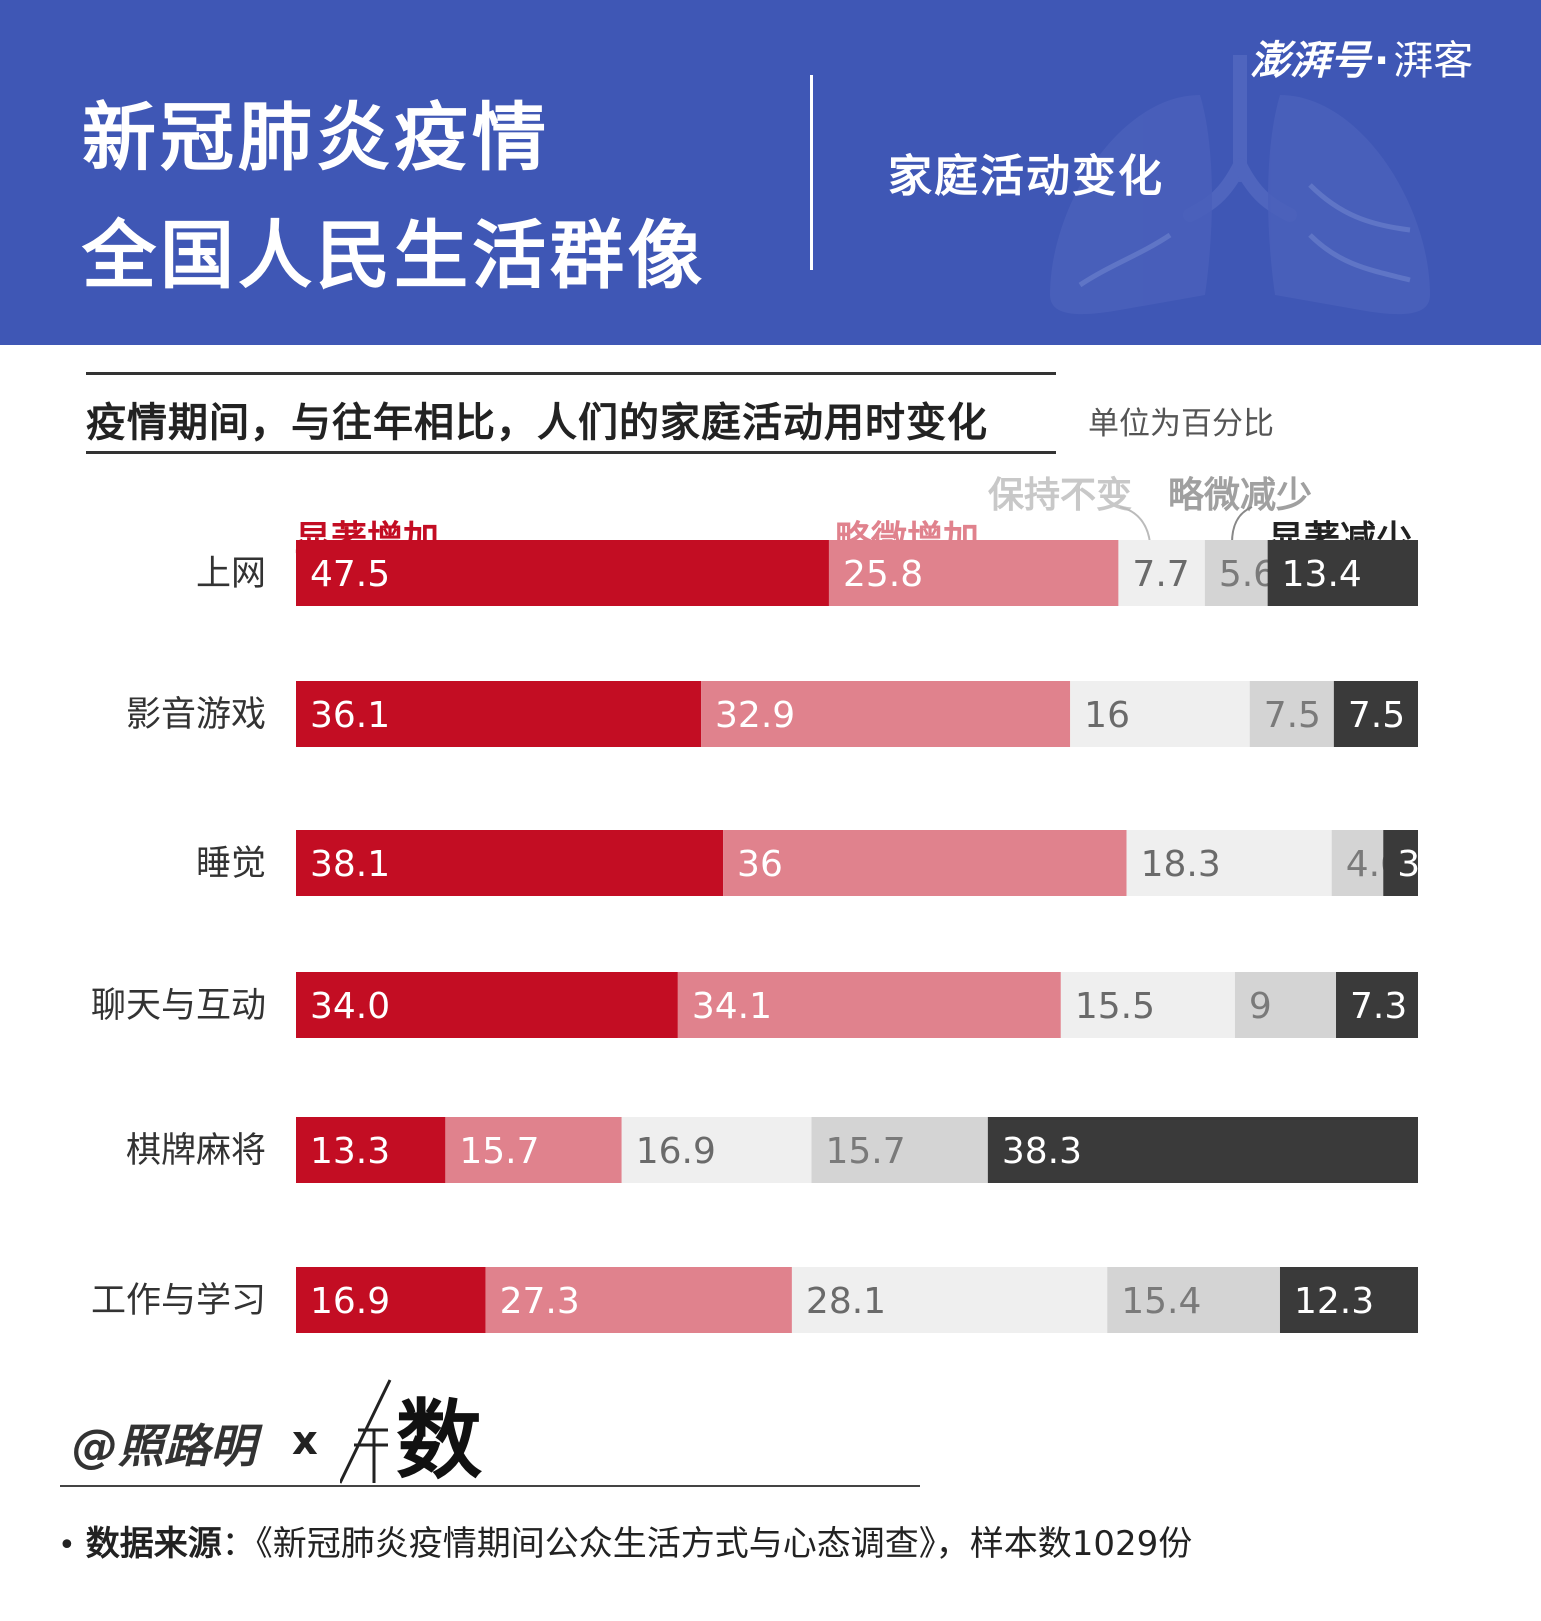  I want to click on section-bottom-rule, so click(571, 452).